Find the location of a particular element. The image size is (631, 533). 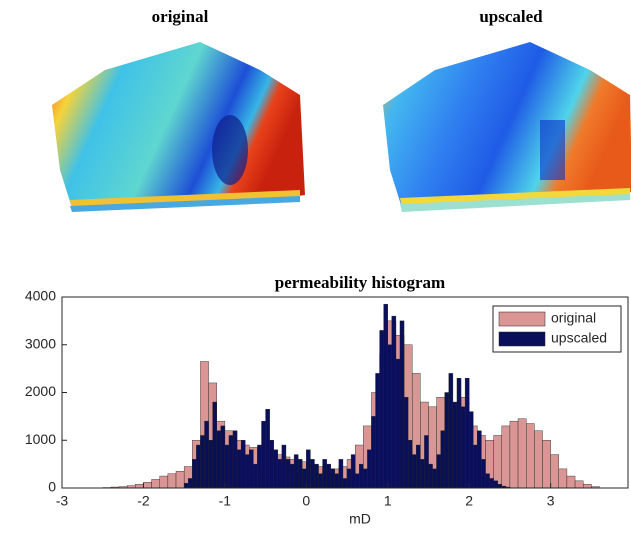

x-axis-label: mD is located at coordinates (360, 519).